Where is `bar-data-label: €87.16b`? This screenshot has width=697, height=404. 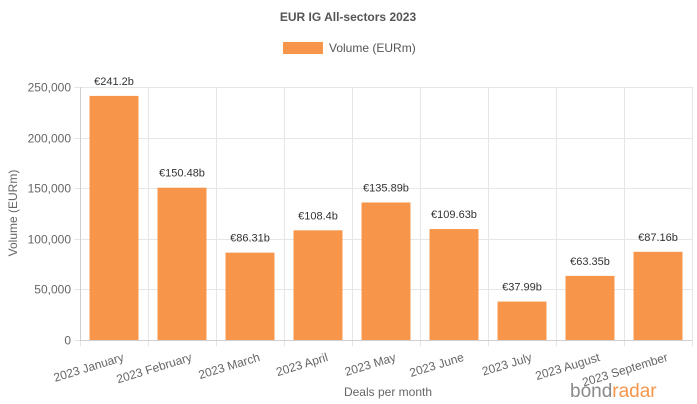 bar-data-label: €87.16b is located at coordinates (658, 238).